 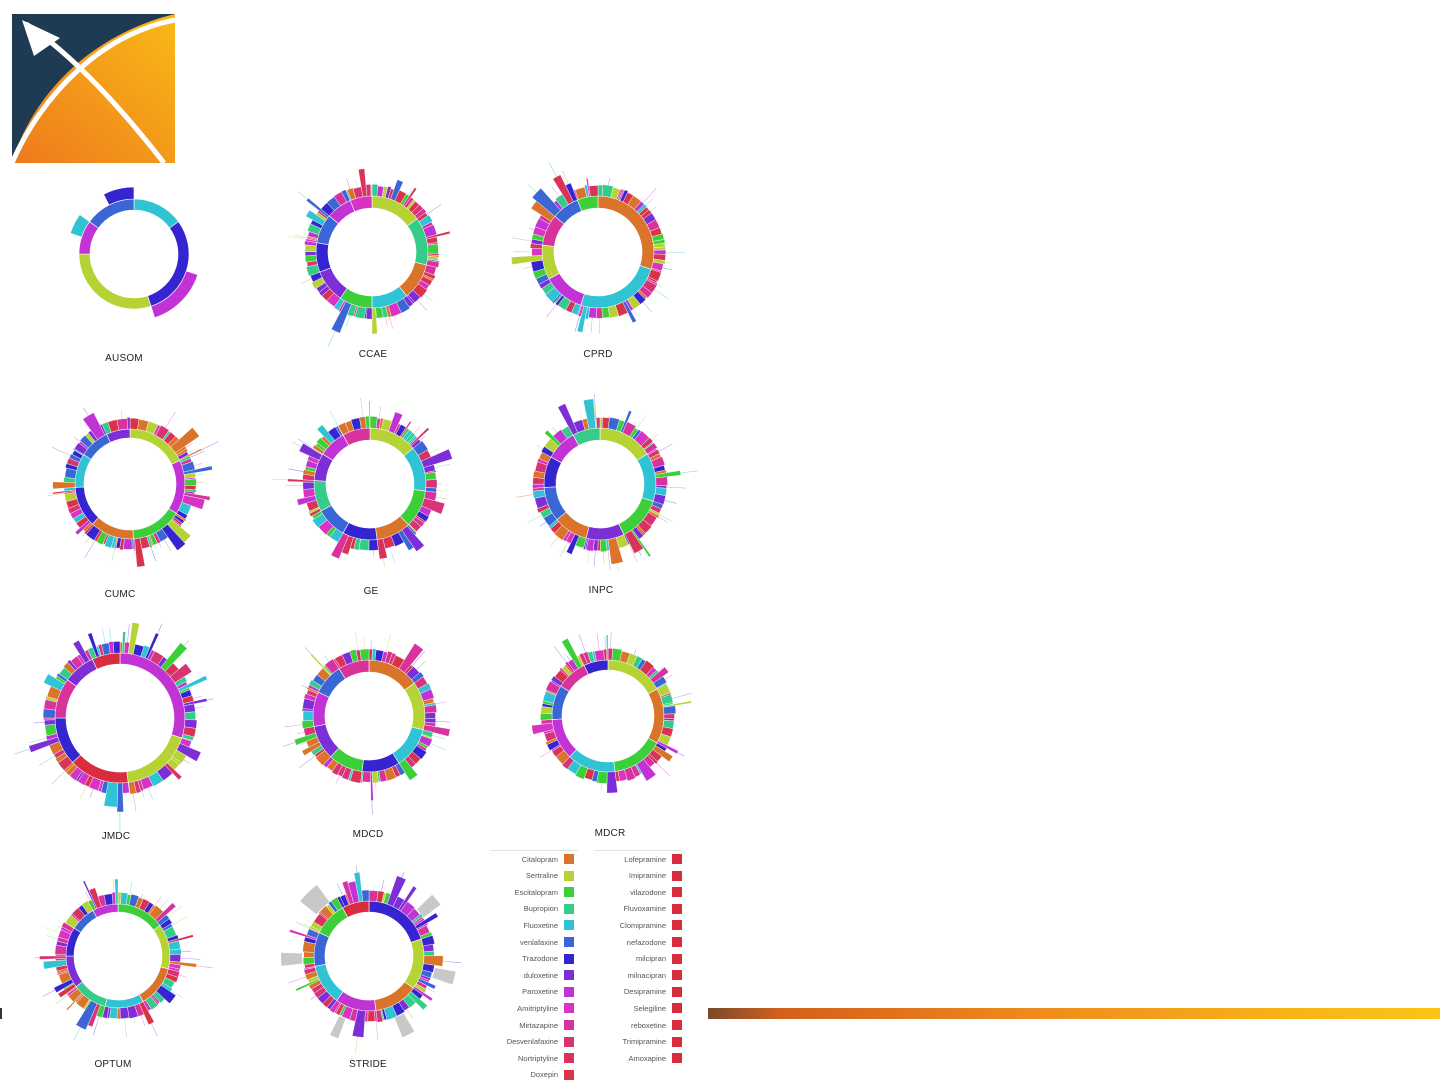 What do you see at coordinates (368, 1064) in the screenshot?
I see `panel-label-stride: STRIDE` at bounding box center [368, 1064].